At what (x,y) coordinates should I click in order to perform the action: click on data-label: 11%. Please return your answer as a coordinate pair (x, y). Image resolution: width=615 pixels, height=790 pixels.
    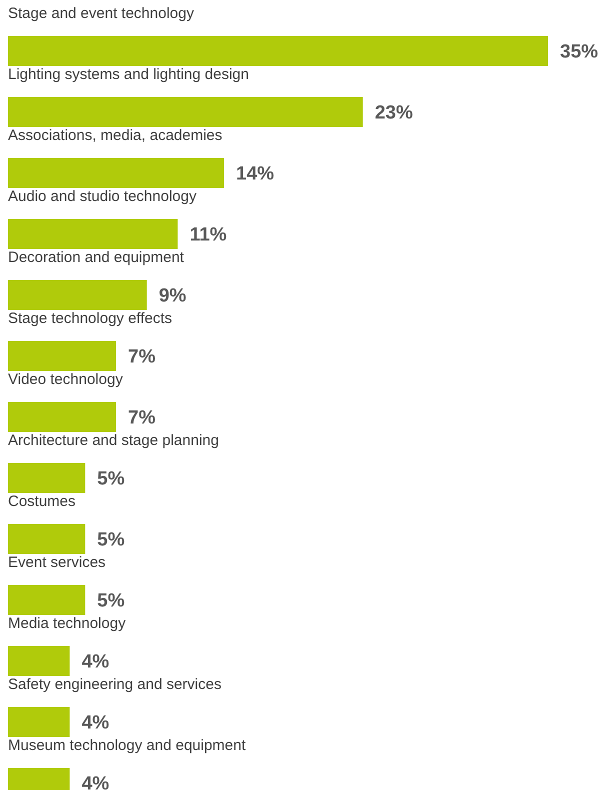
    Looking at the image, I should click on (208, 235).